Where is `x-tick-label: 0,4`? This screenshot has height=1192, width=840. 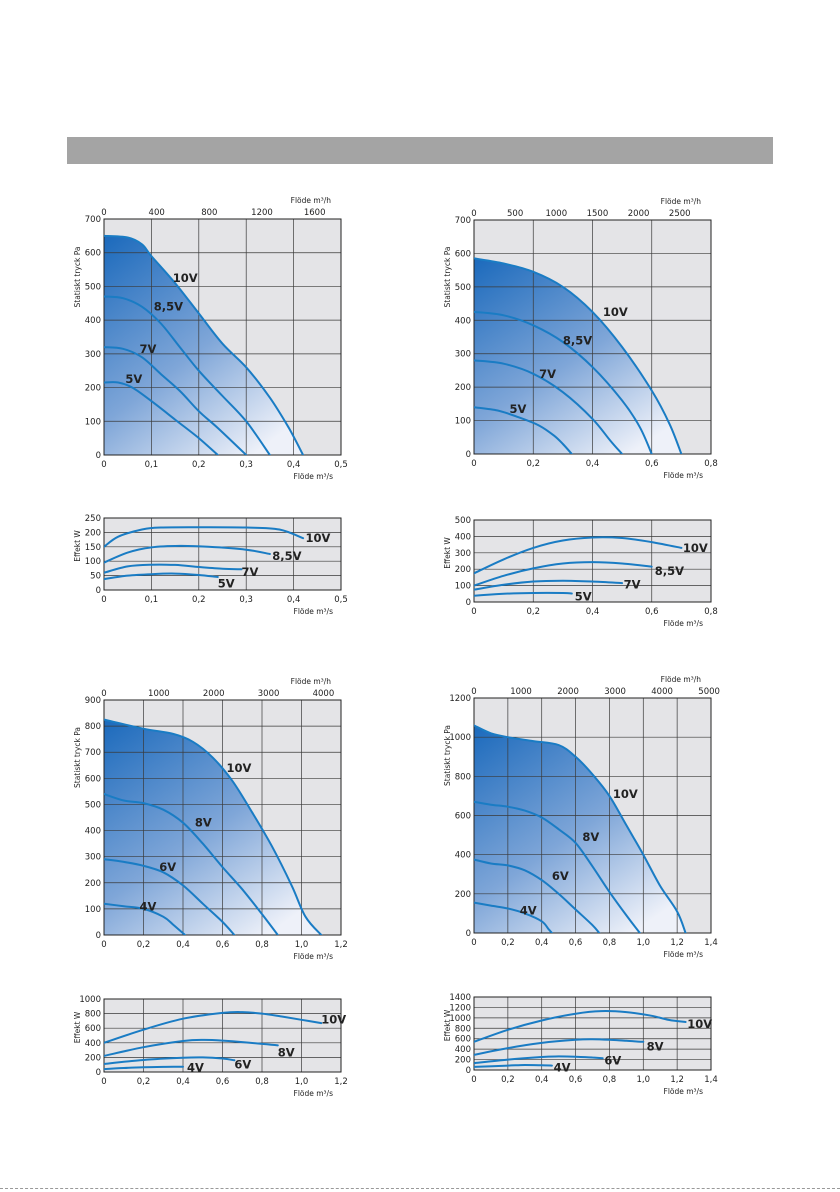 x-tick-label: 0,4 is located at coordinates (593, 464).